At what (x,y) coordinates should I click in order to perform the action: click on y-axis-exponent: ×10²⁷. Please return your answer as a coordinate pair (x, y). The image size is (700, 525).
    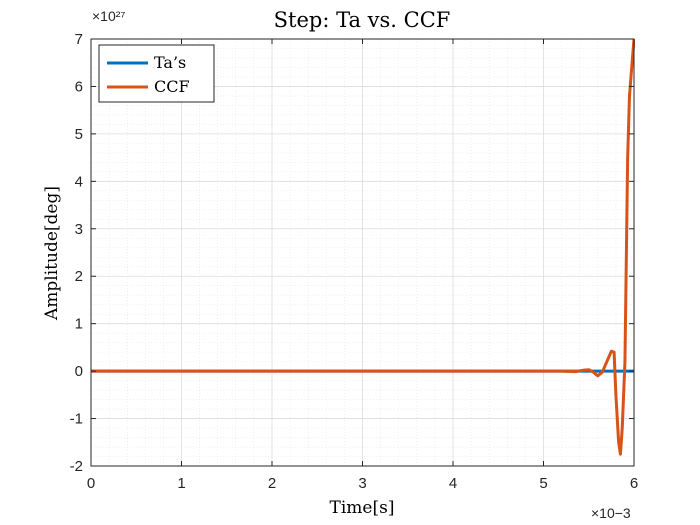
    Looking at the image, I should click on (108, 16).